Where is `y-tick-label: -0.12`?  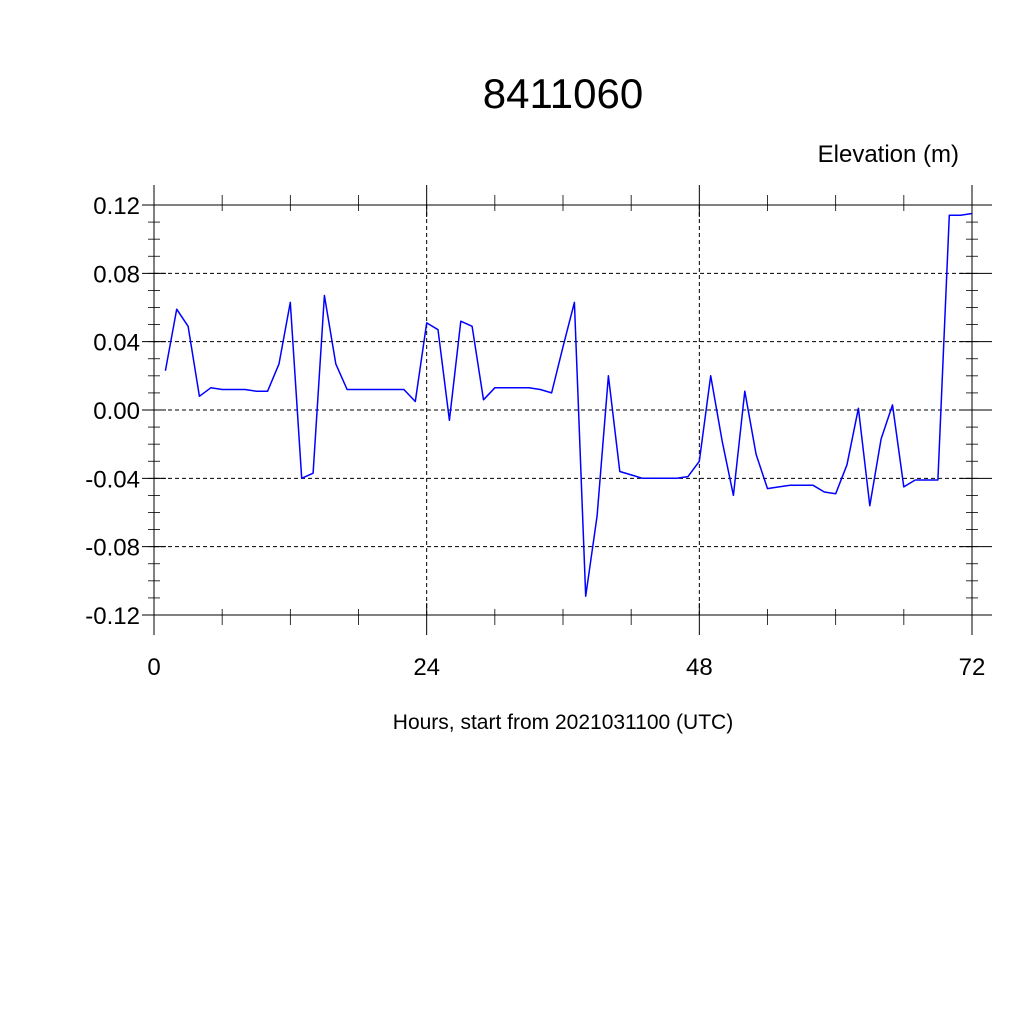 y-tick-label: -0.12 is located at coordinates (112, 616).